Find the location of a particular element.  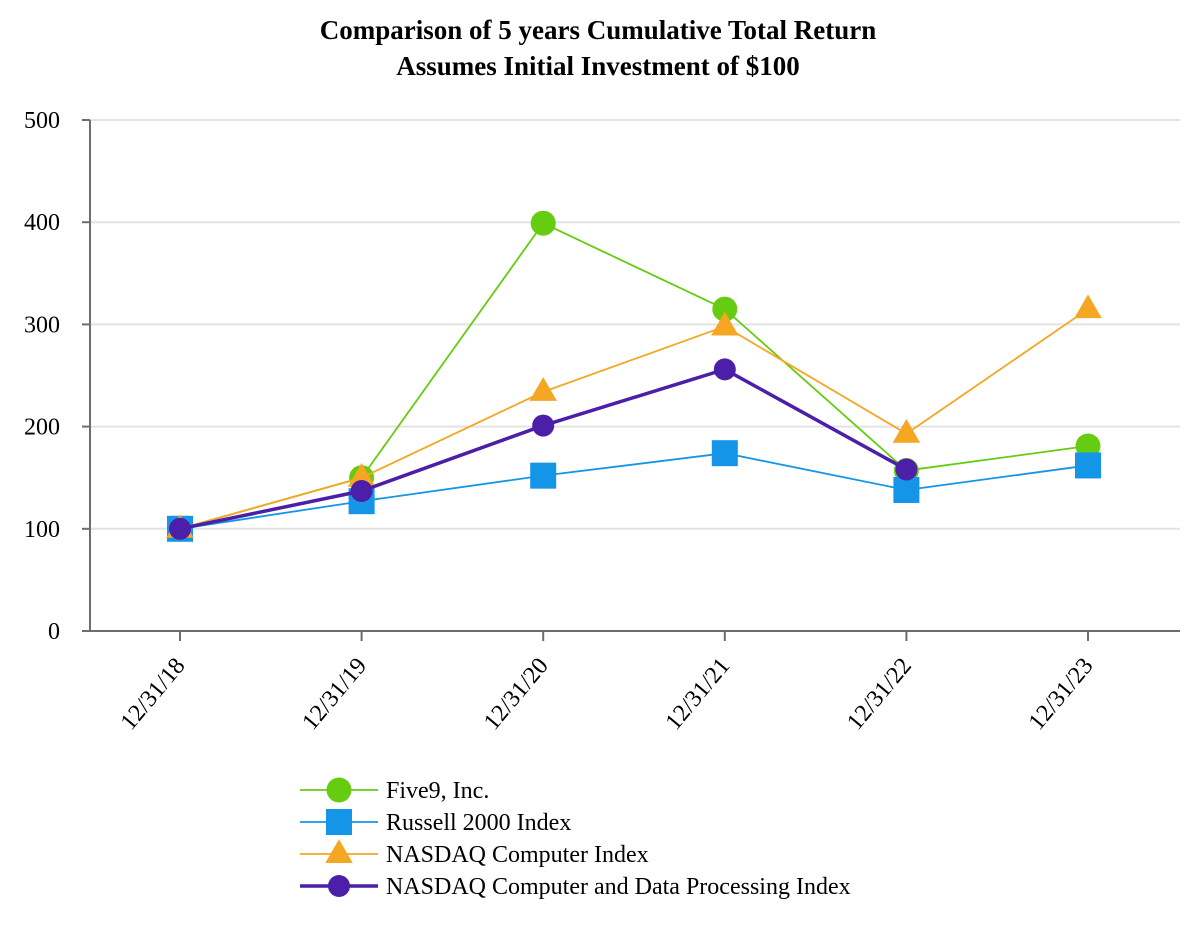

x-tick-label: 12/31/20 is located at coordinates (516, 694).